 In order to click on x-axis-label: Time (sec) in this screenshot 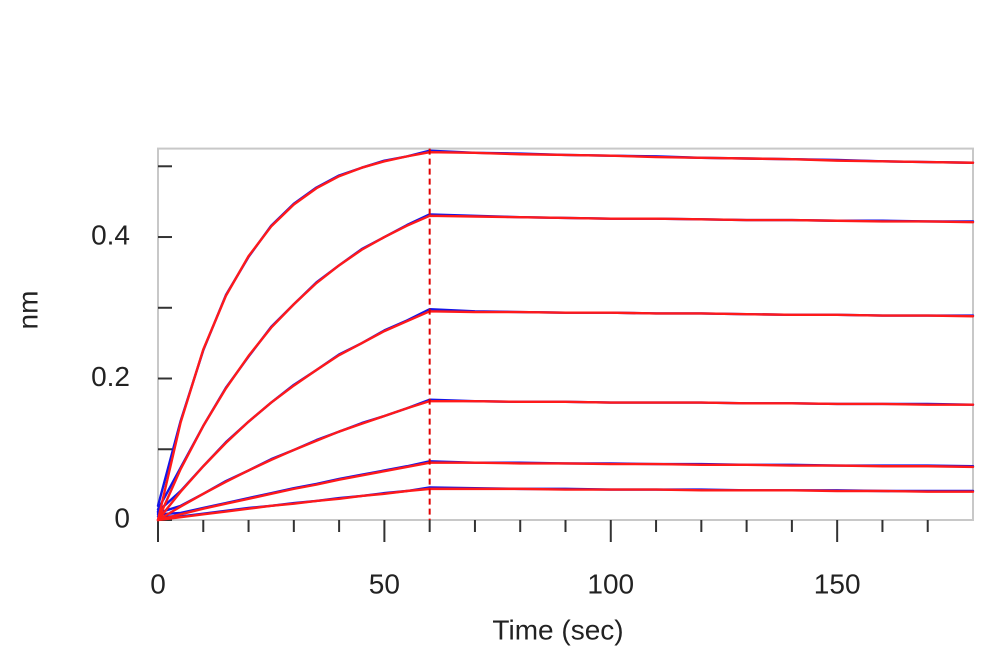, I will do `click(557, 629)`.